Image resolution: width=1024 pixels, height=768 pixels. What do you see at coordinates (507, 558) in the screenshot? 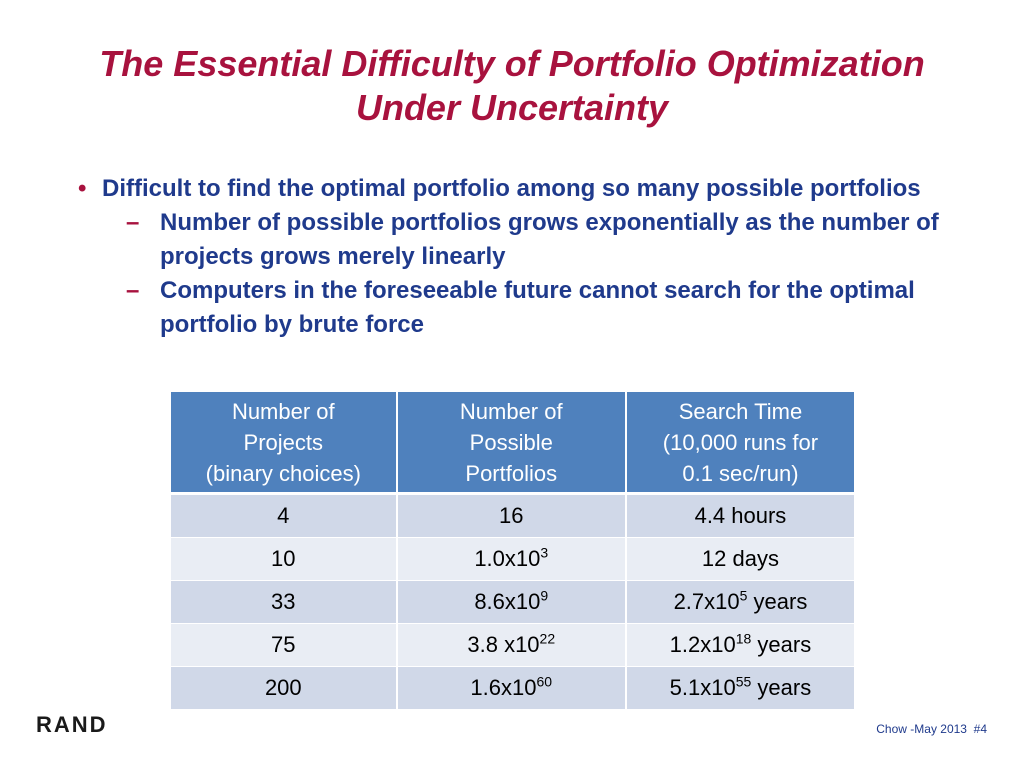
I see `cell-base: 1.0x10` at bounding box center [507, 558].